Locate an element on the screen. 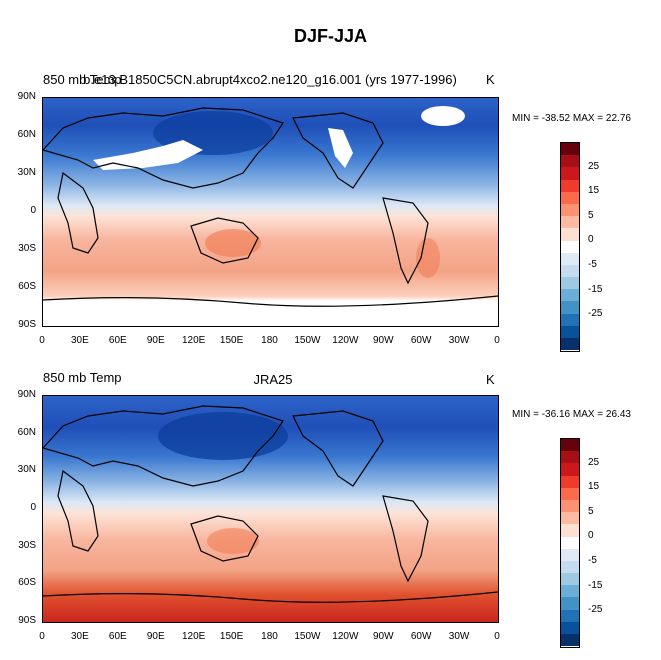 The height and width of the screenshot is (660, 661). panel-1-warm-south-america is located at coordinates (428, 258).